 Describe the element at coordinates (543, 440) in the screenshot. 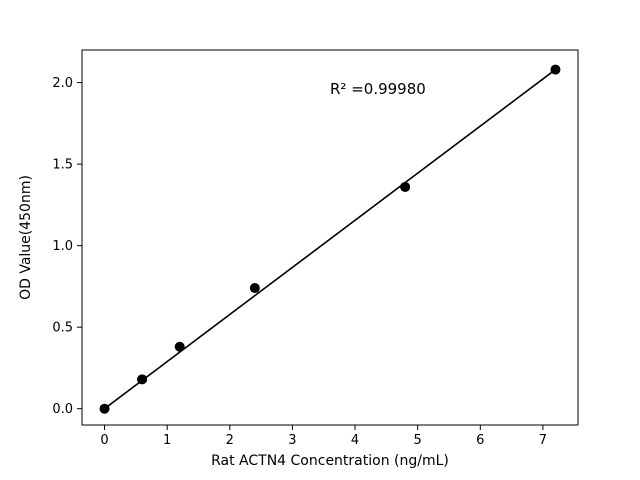

I see `x-tick-label: 7` at that location.